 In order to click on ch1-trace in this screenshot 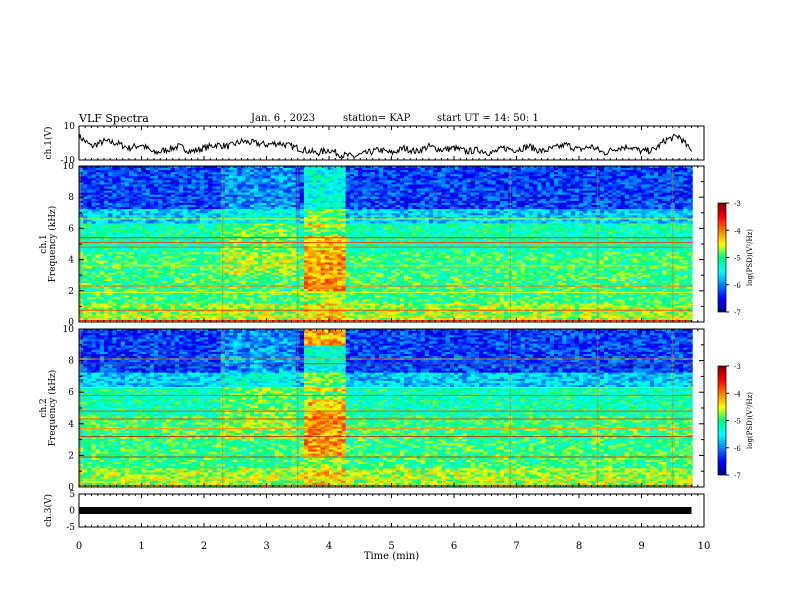, I will do `click(385, 146)`.